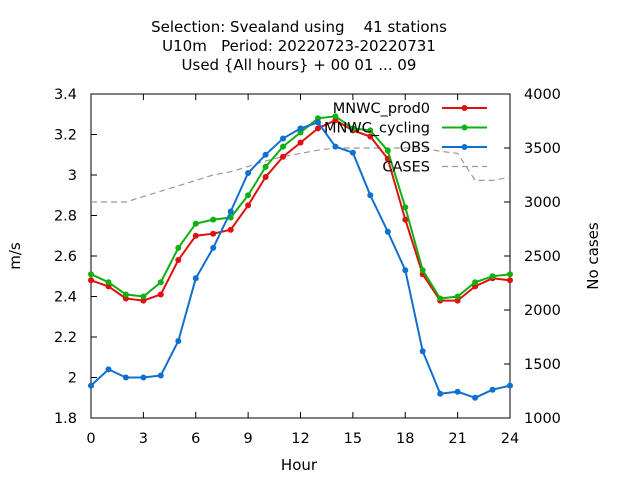 This screenshot has width=640, height=480. Describe the element at coordinates (15, 256) in the screenshot. I see `y-axis-label: m/s` at that location.